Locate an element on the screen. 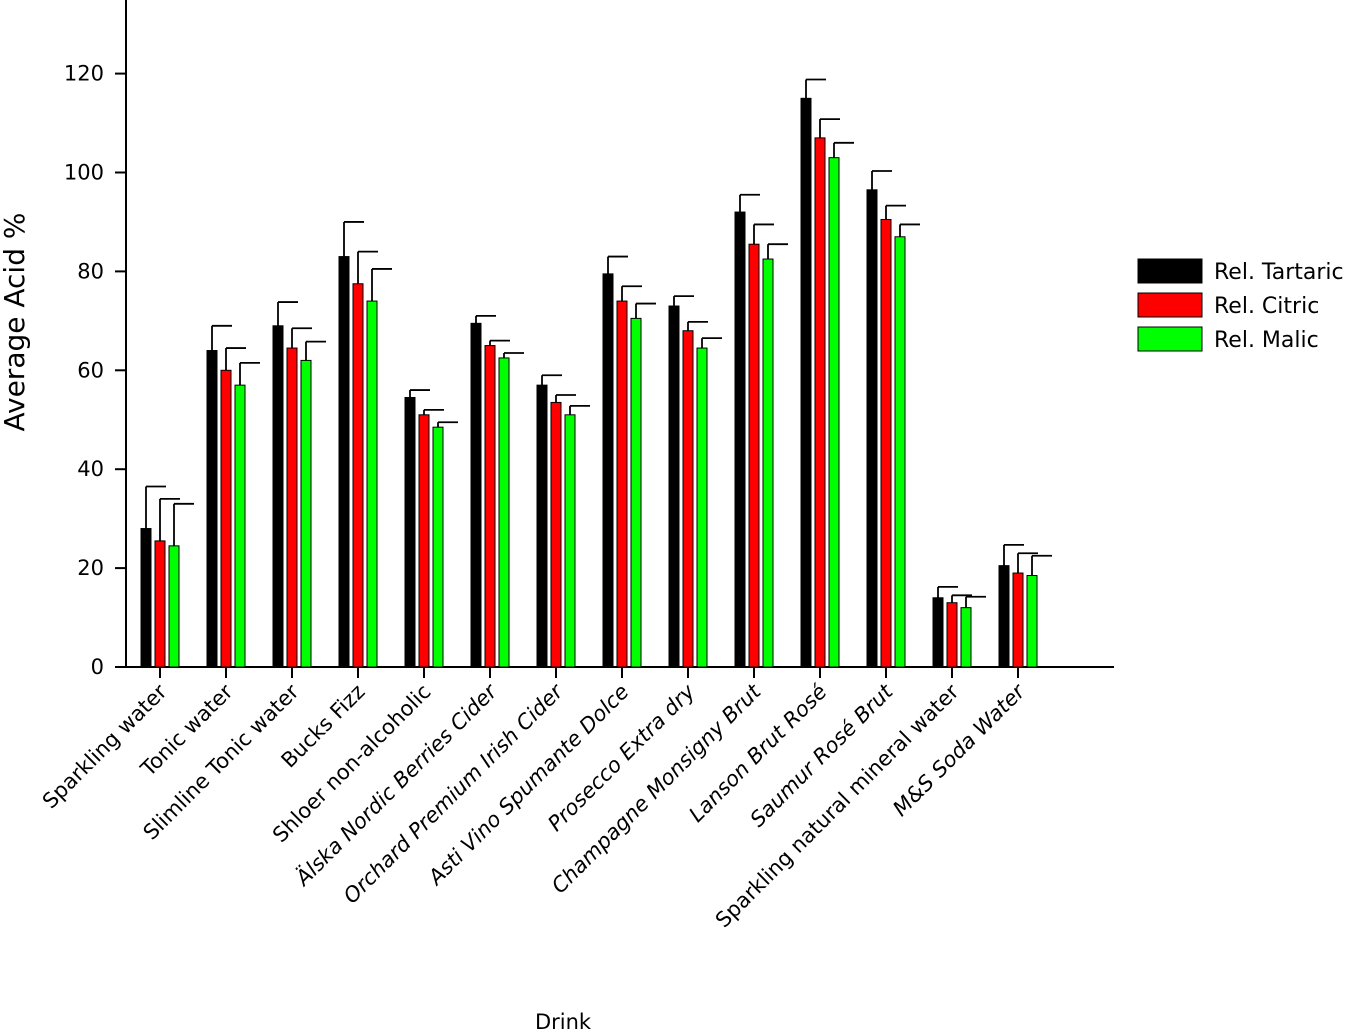  legend-item: Rel. Citric is located at coordinates (1228, 305).